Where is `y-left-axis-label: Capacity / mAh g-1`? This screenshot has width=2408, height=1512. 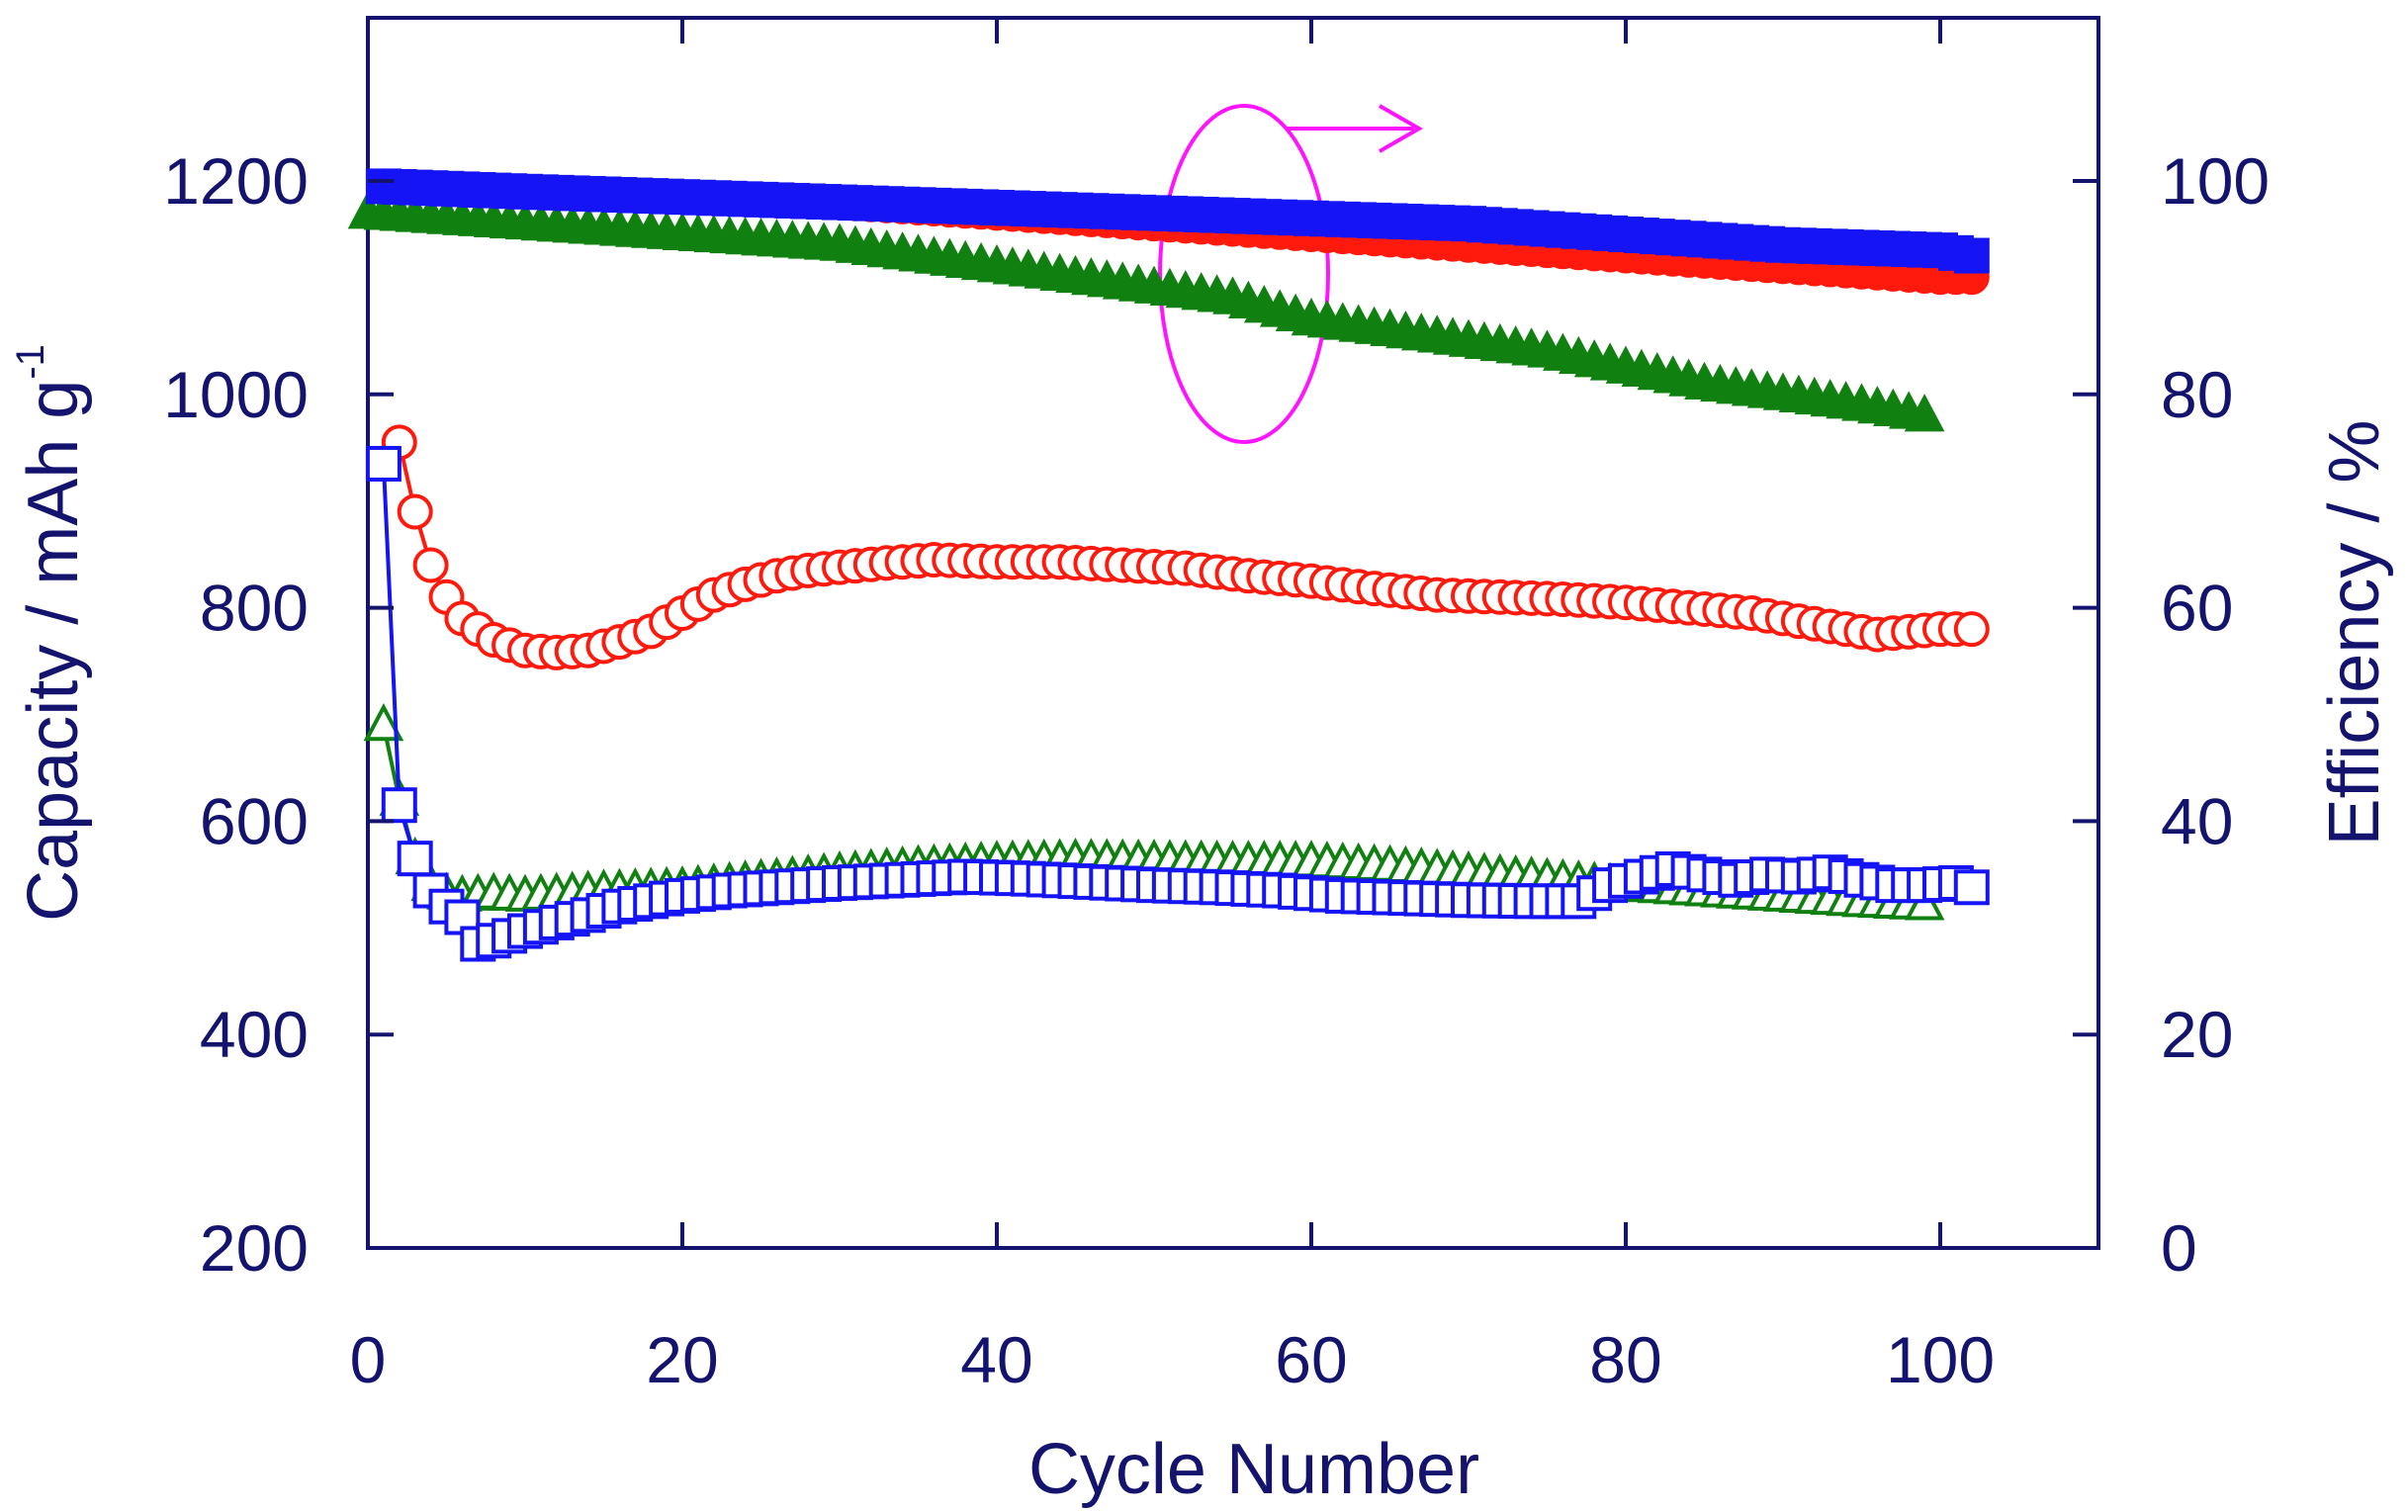
y-left-axis-label: Capacity / mAh g-1 is located at coordinates (51, 633).